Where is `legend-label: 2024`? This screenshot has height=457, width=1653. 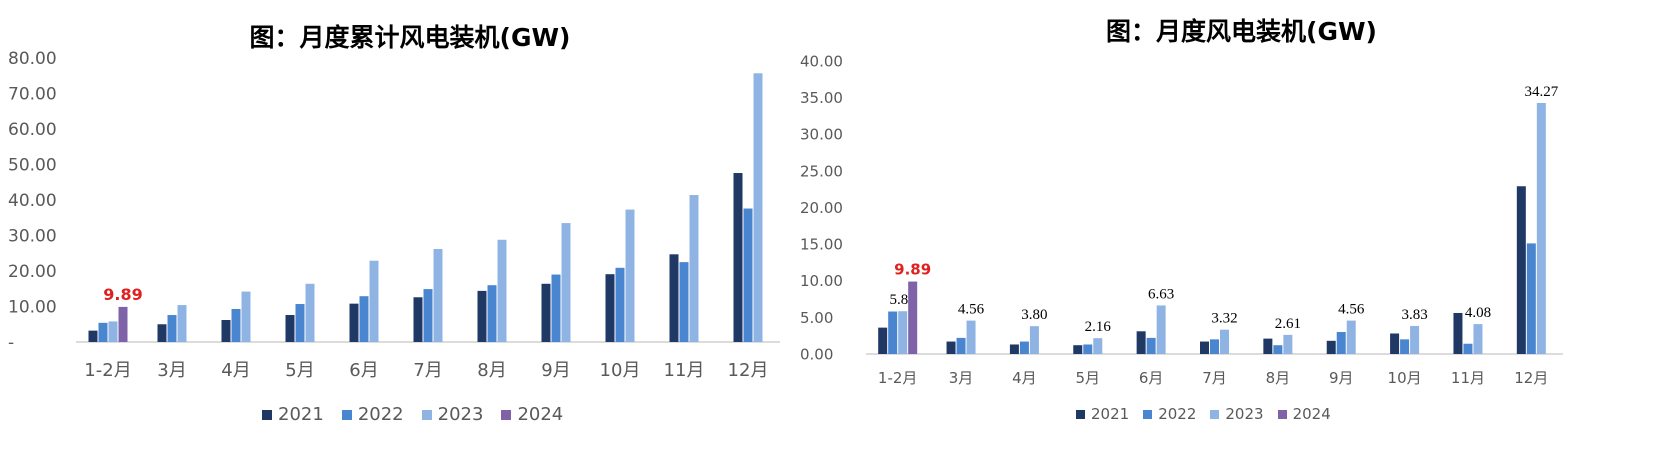
legend-label: 2024 is located at coordinates (540, 414).